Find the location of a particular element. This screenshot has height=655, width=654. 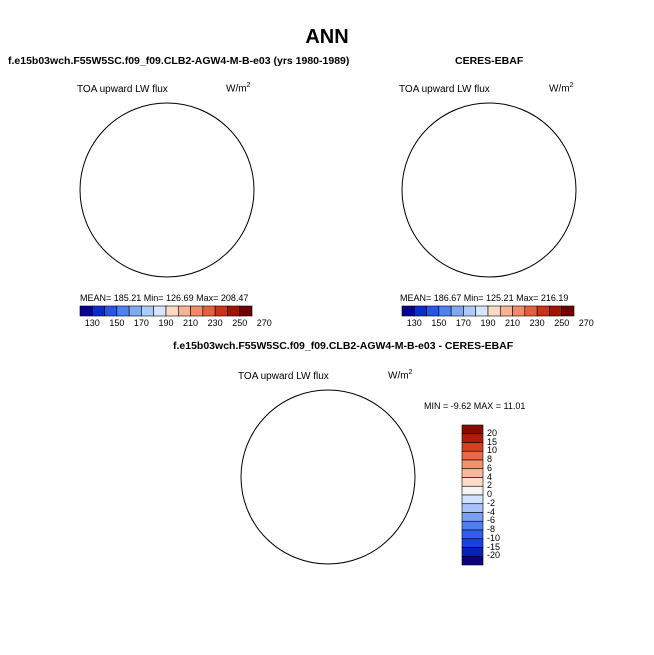

obs-colorbar-tick-label: 170 is located at coordinates (463, 323).